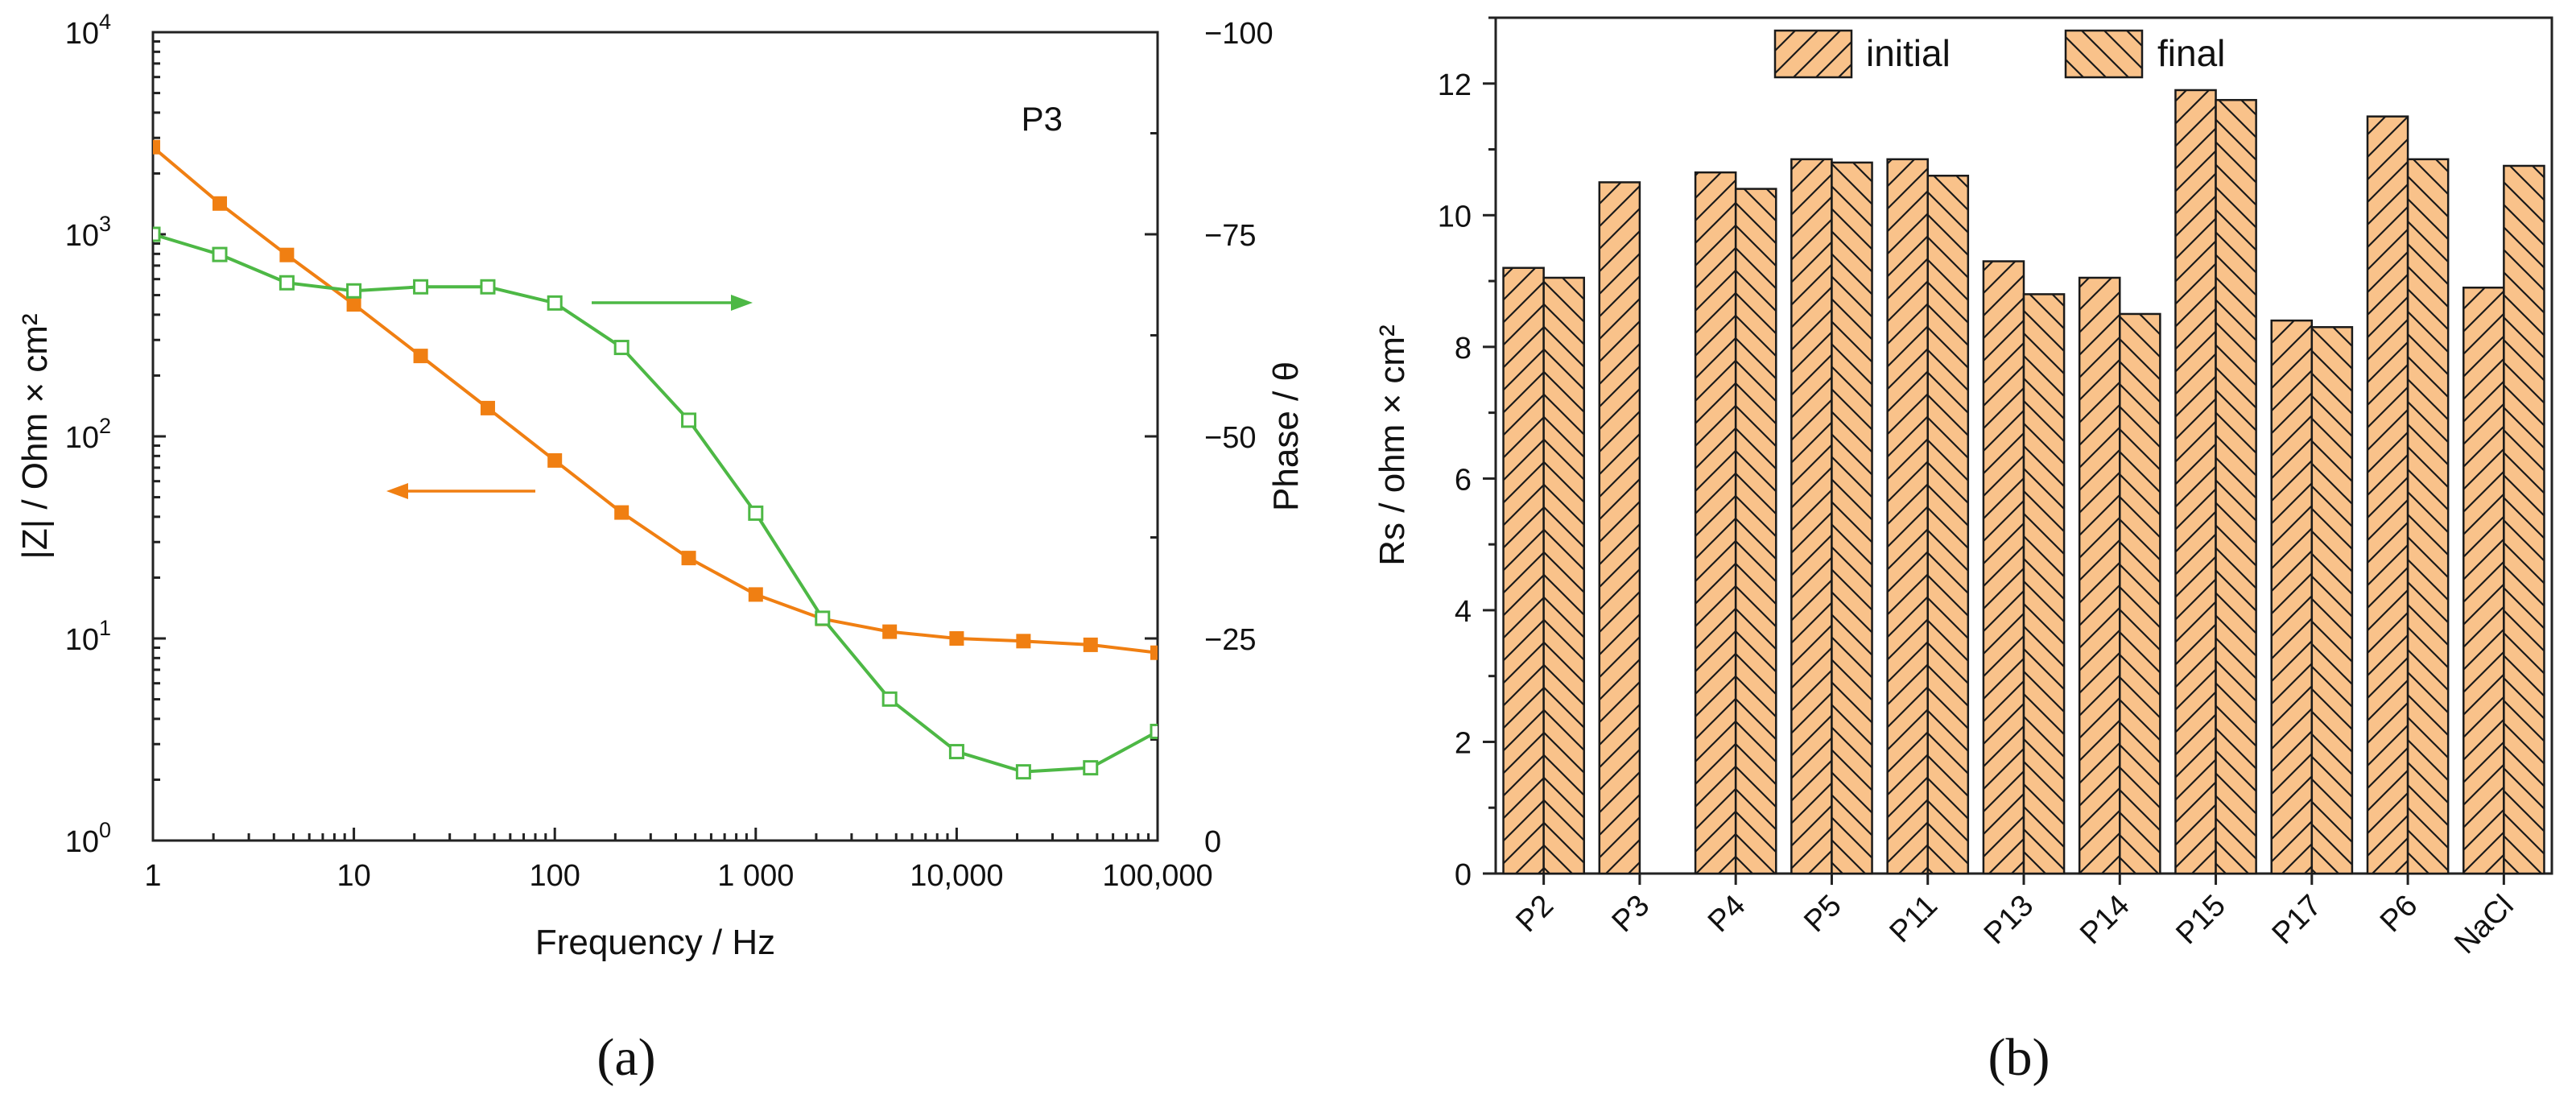 The image size is (2576, 1103). I want to click on category-label: P17, so click(2297, 920).